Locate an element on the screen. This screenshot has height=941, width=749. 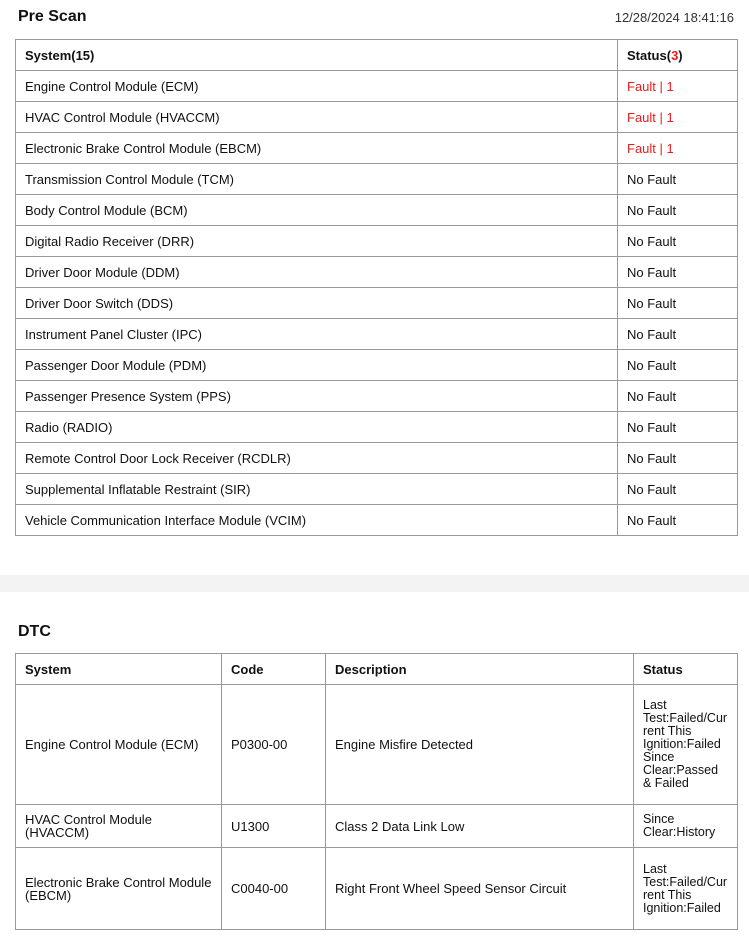
table-row: Passenger Presence System (PPS) No Fault is located at coordinates (376, 396).